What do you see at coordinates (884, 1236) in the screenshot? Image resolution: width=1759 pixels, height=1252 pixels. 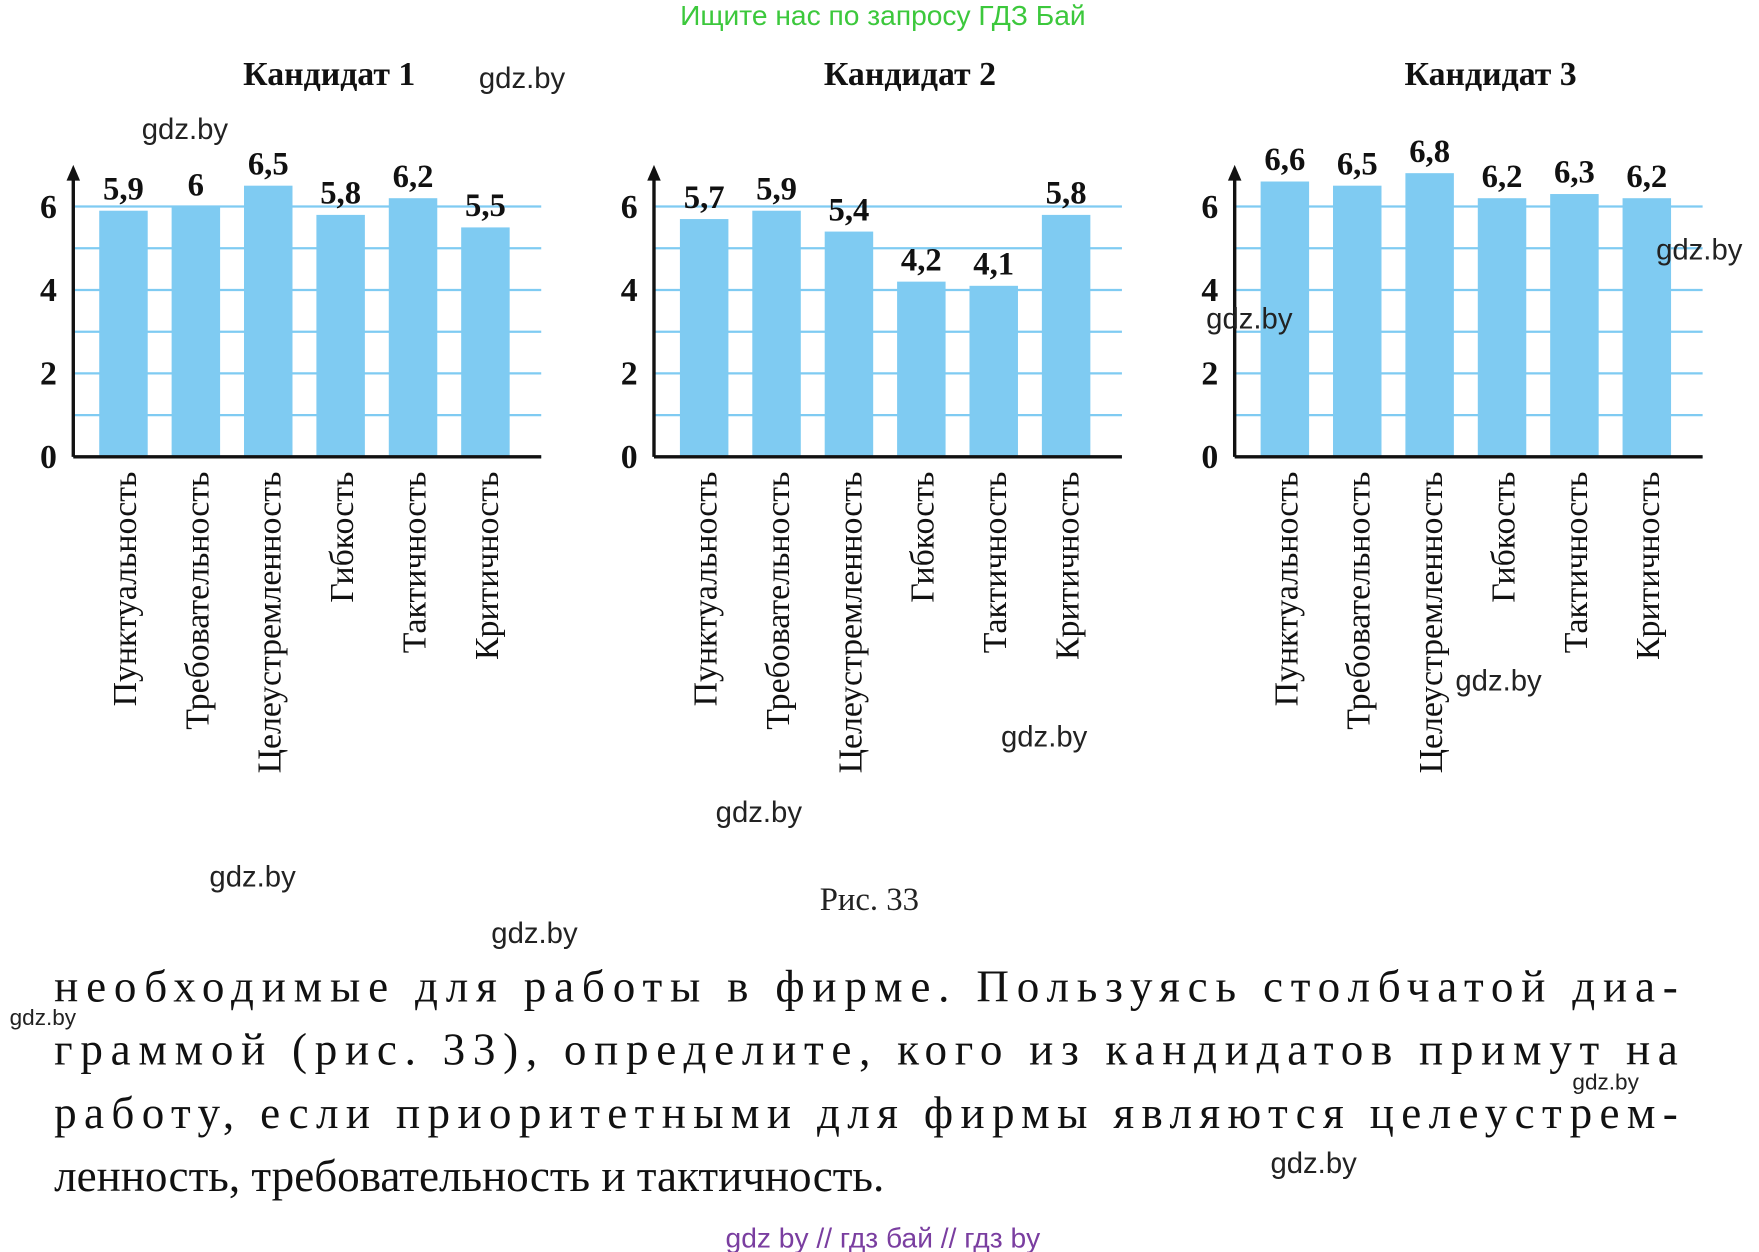 I see `footer: gdz by // гдз бай // гдз by` at bounding box center [884, 1236].